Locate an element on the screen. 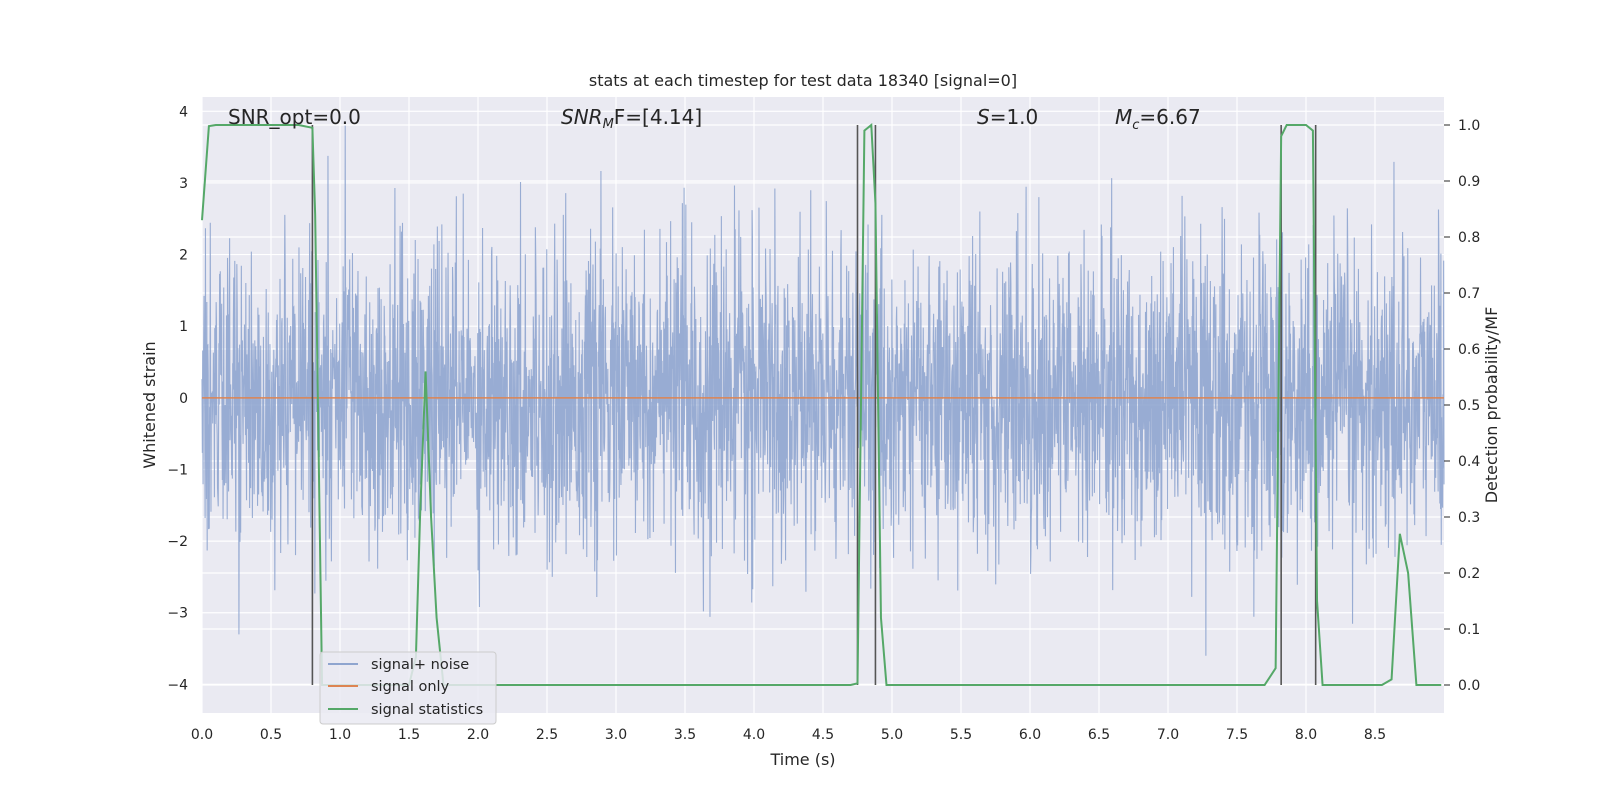 The width and height of the screenshot is (1600, 800). legend-label-signal-statistics: signal statistics is located at coordinates (427, 710).